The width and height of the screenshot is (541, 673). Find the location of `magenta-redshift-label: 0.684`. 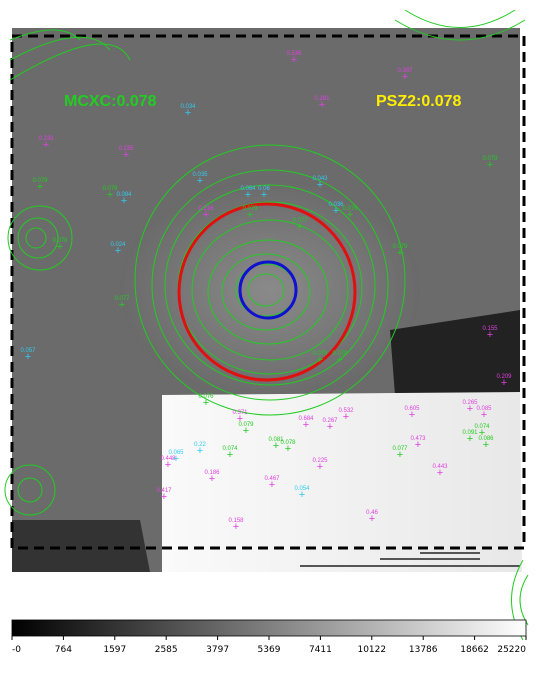

magenta-redshift-label: 0.684 is located at coordinates (306, 419).